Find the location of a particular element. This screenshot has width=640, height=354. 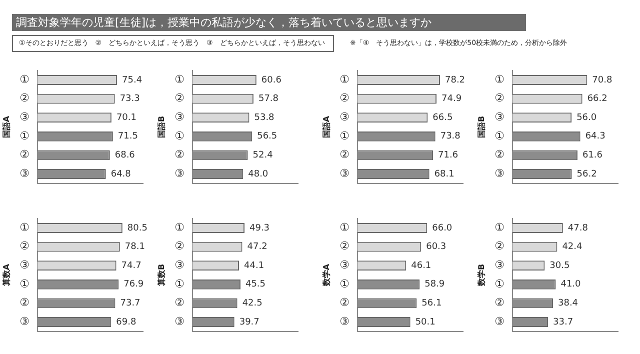

data-label: 53.8 is located at coordinates (264, 117).